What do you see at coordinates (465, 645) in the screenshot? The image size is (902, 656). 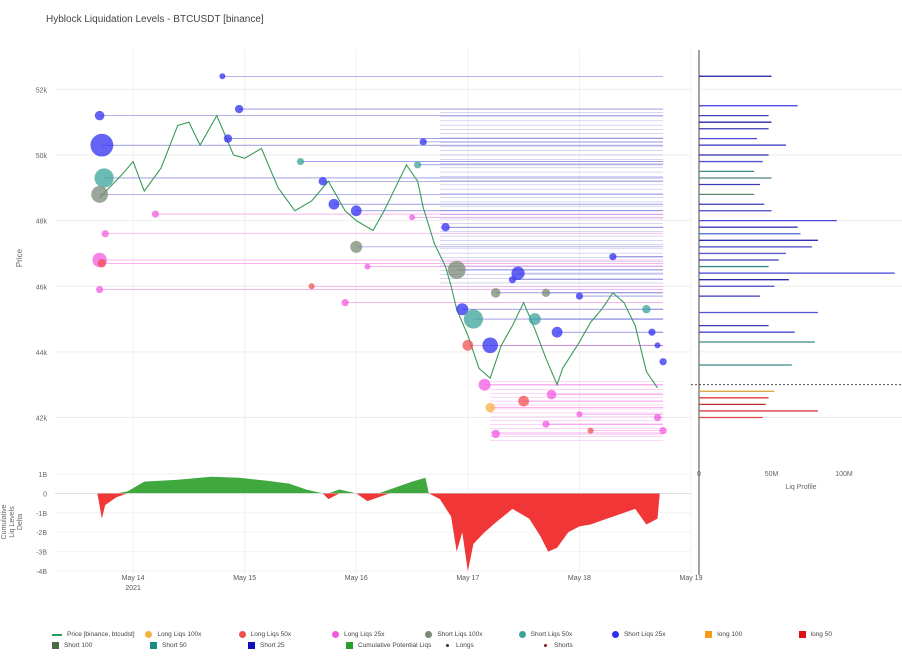 I see `legend-label: Longs` at bounding box center [465, 645].